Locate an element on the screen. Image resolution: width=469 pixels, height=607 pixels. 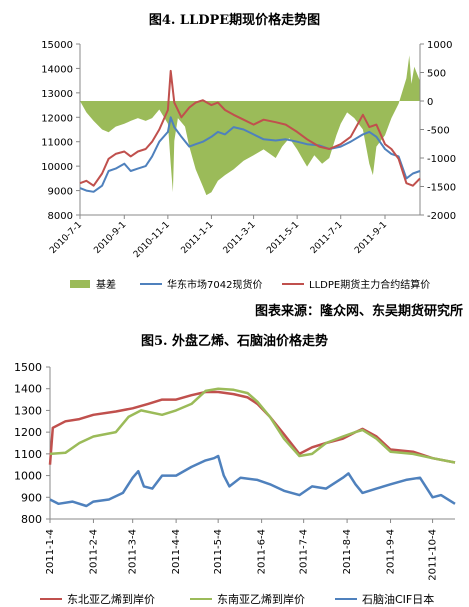
x-tick-label: 2011-7-4 is located at coordinates (304, 551).